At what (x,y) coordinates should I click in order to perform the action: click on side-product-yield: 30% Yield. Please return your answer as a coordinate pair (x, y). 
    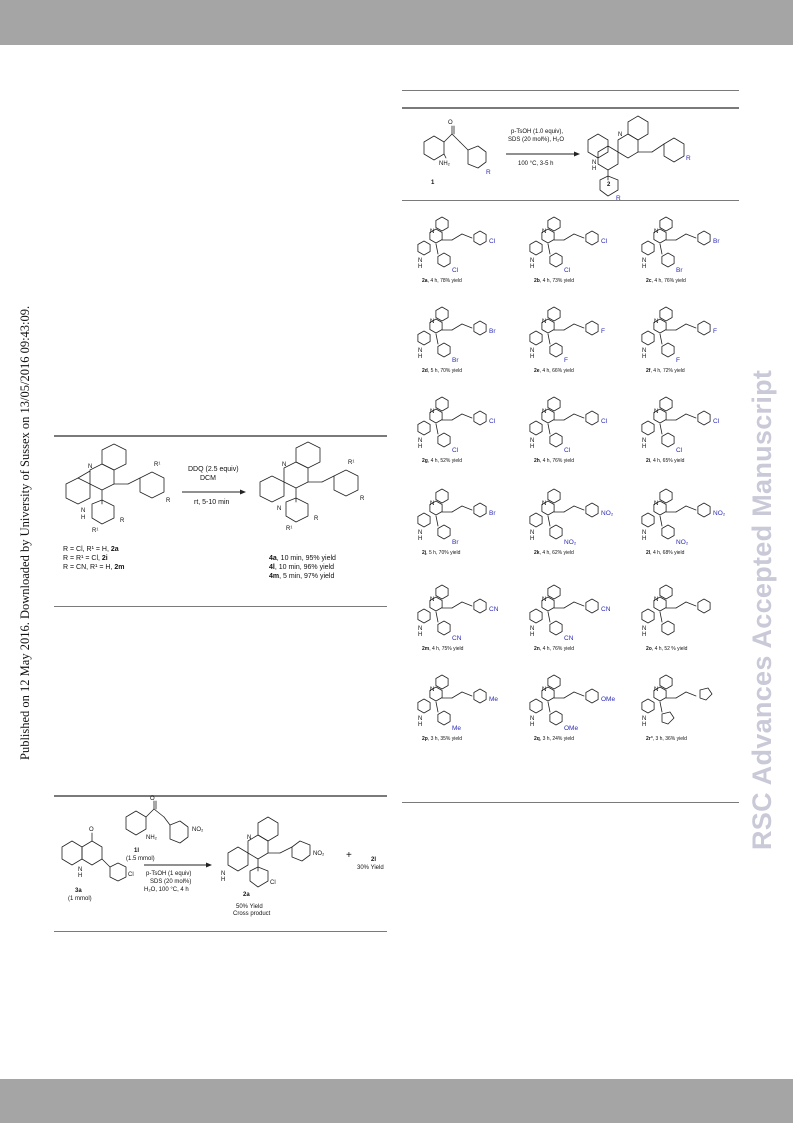
    Looking at the image, I should click on (370, 868).